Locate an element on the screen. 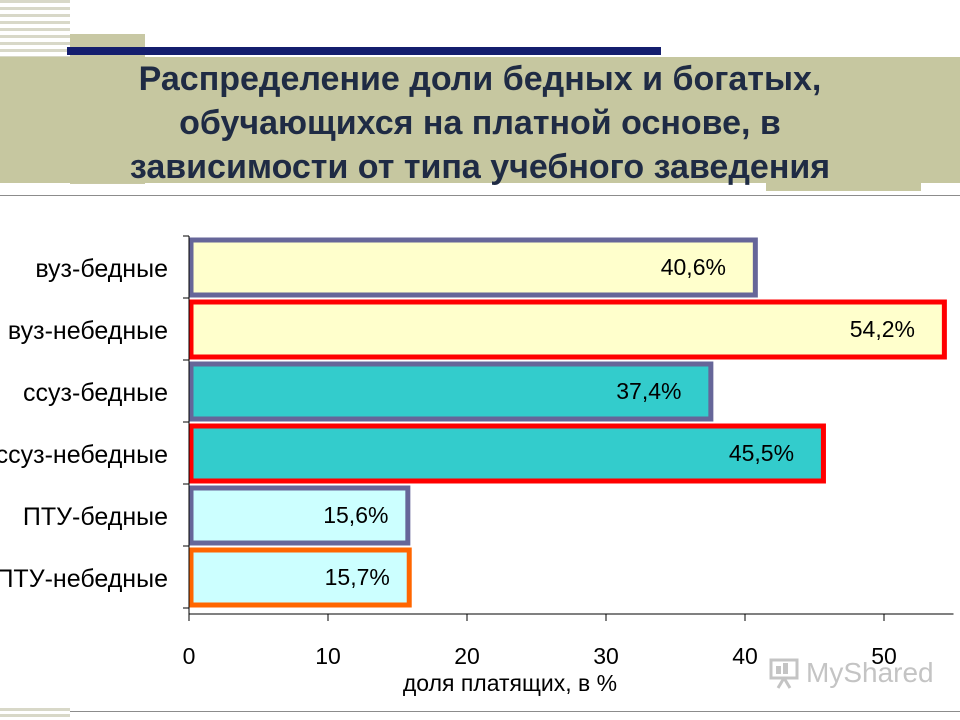 Image resolution: width=960 pixels, height=720 pixels. data-label-5: 15,7% is located at coordinates (357, 577).